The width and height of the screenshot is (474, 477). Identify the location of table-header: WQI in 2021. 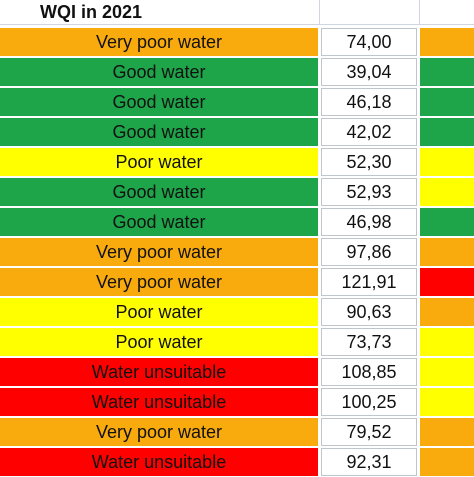
(237, 12).